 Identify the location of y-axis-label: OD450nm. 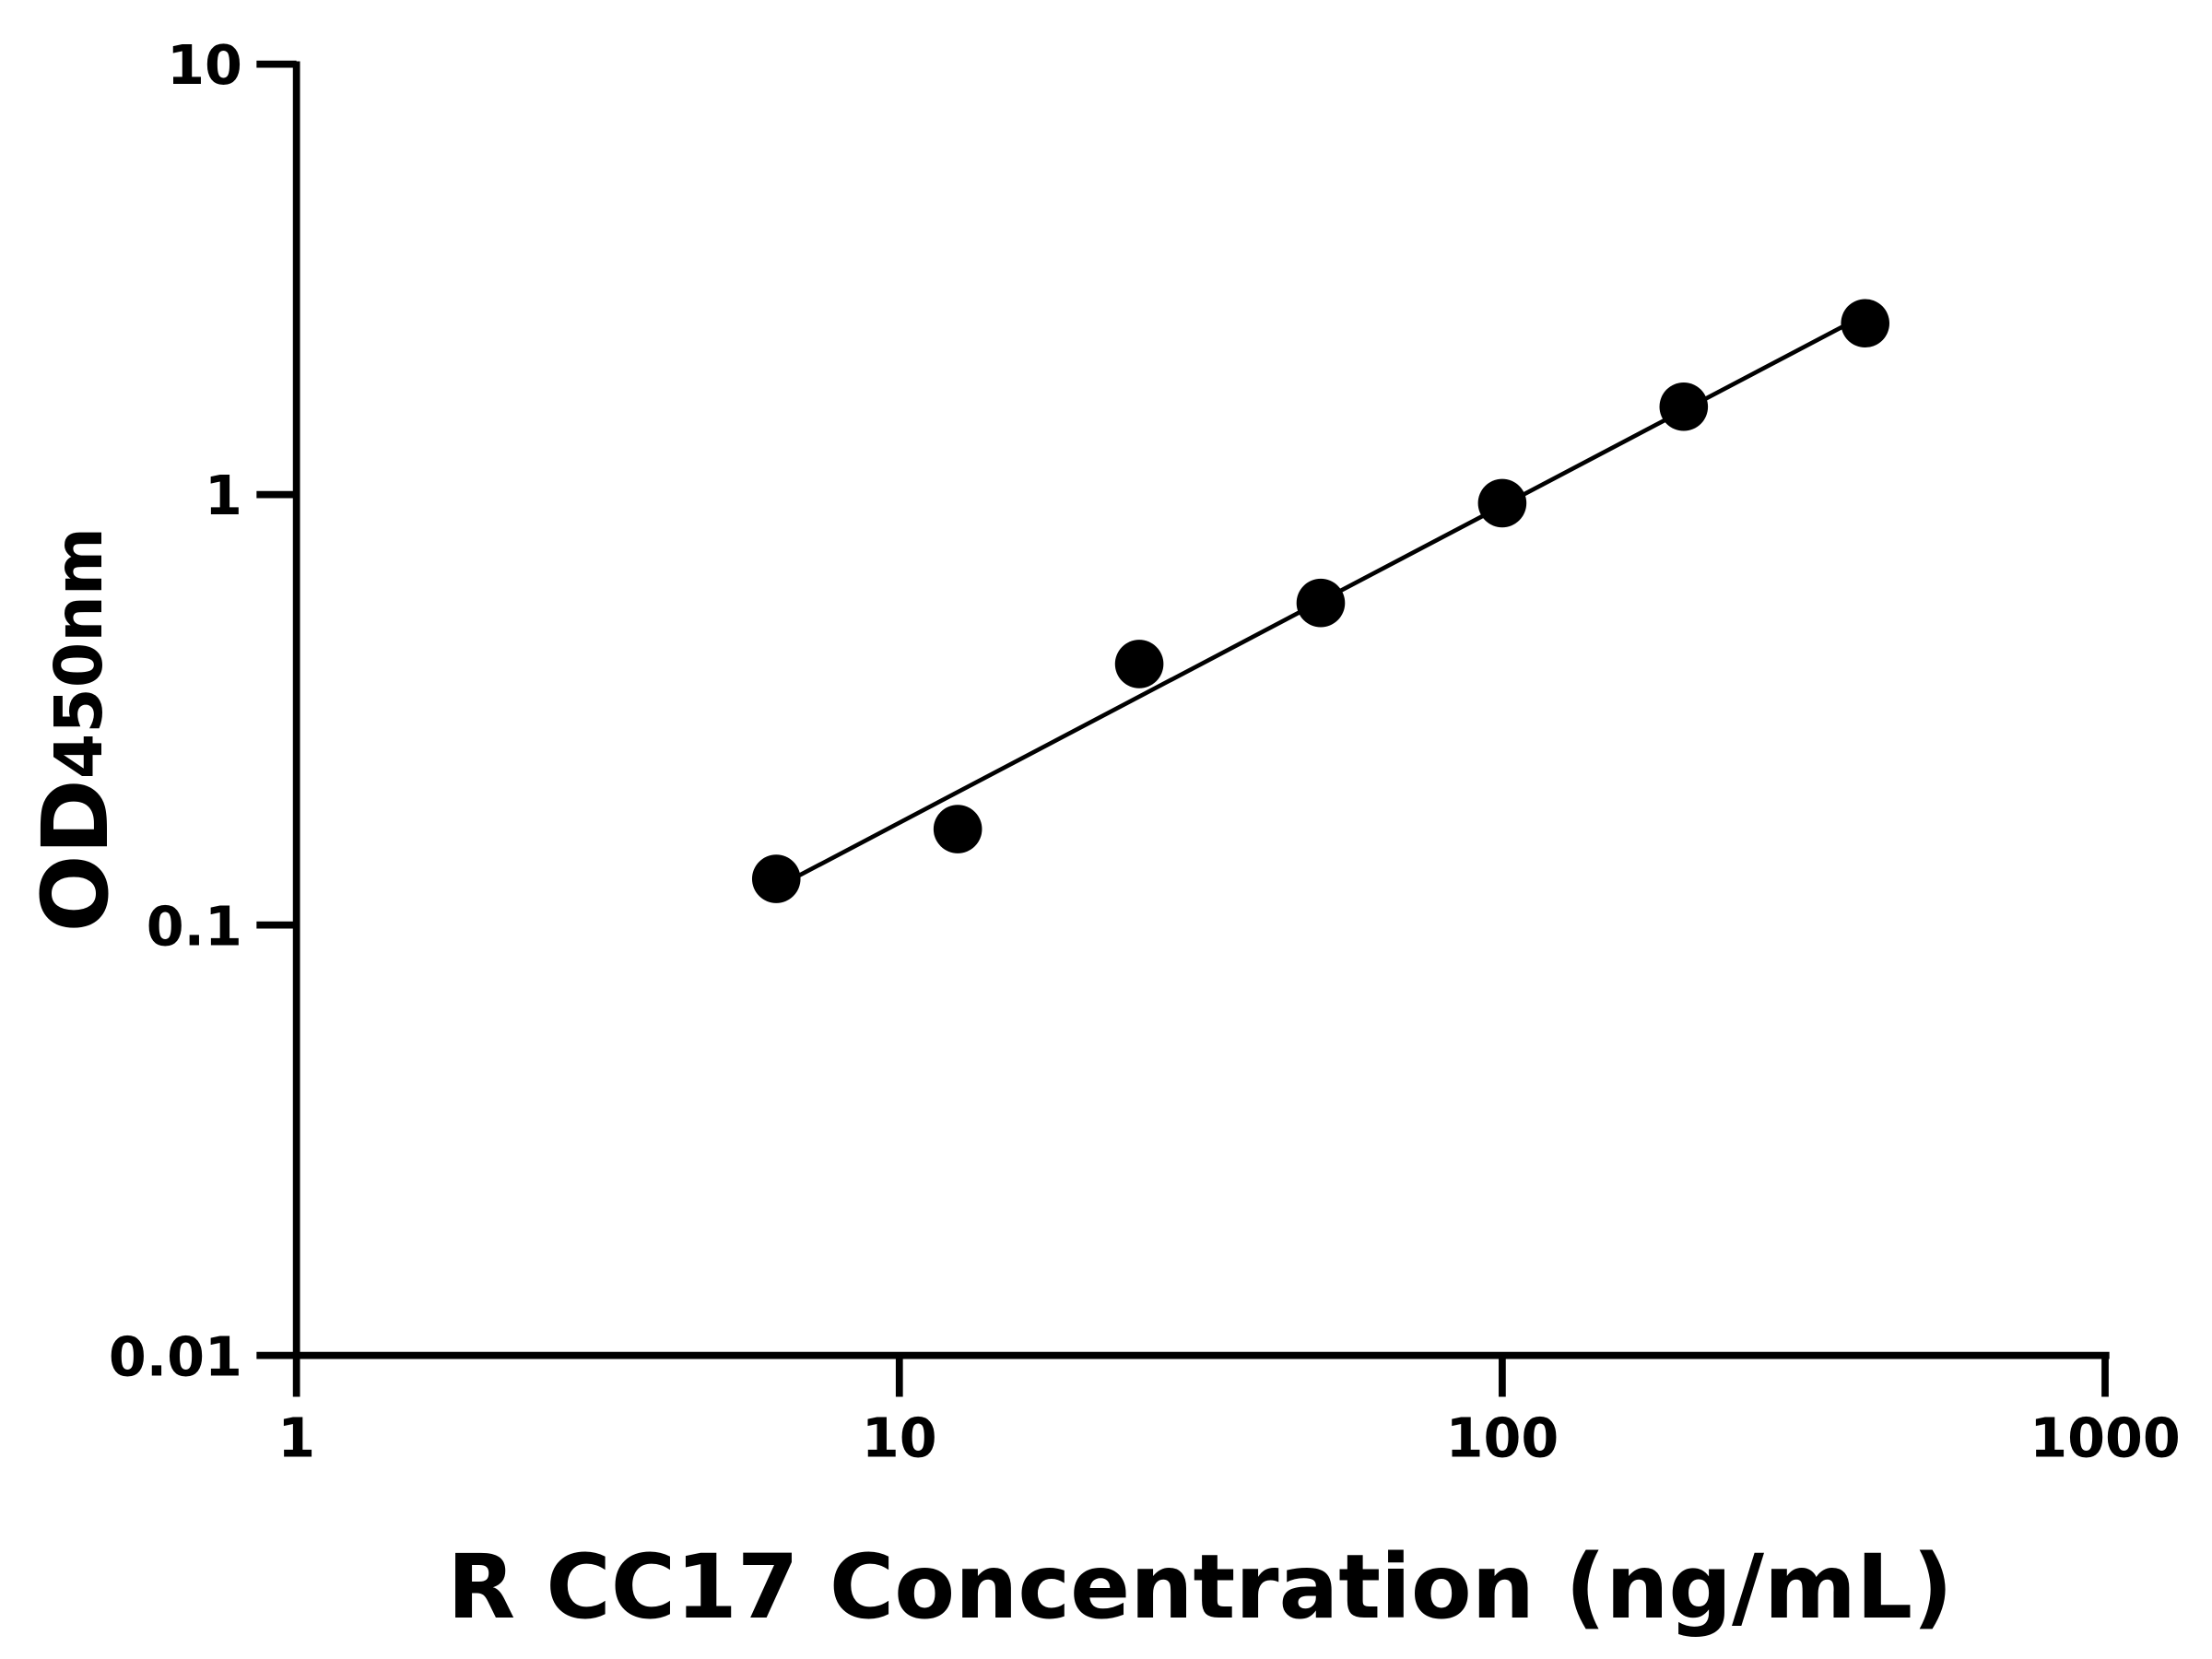
(76, 729).